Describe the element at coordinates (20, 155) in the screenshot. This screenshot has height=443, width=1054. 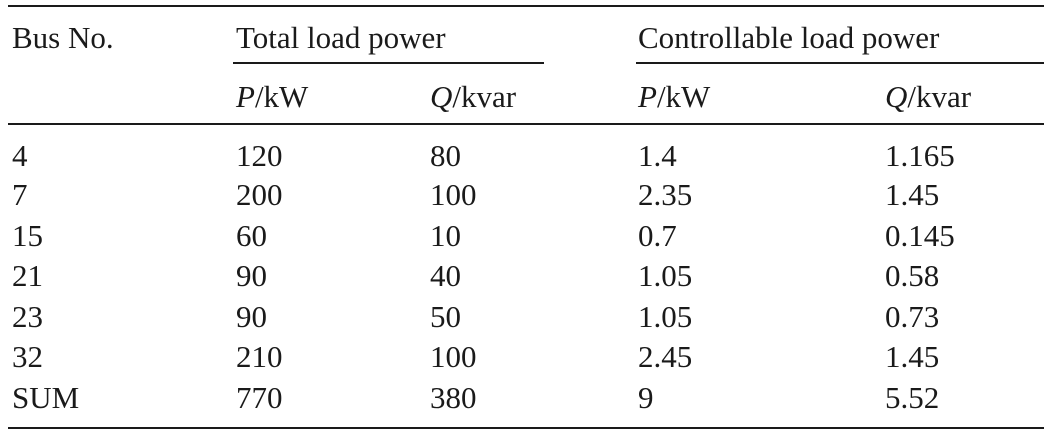
I see `cell-bus: 4` at that location.